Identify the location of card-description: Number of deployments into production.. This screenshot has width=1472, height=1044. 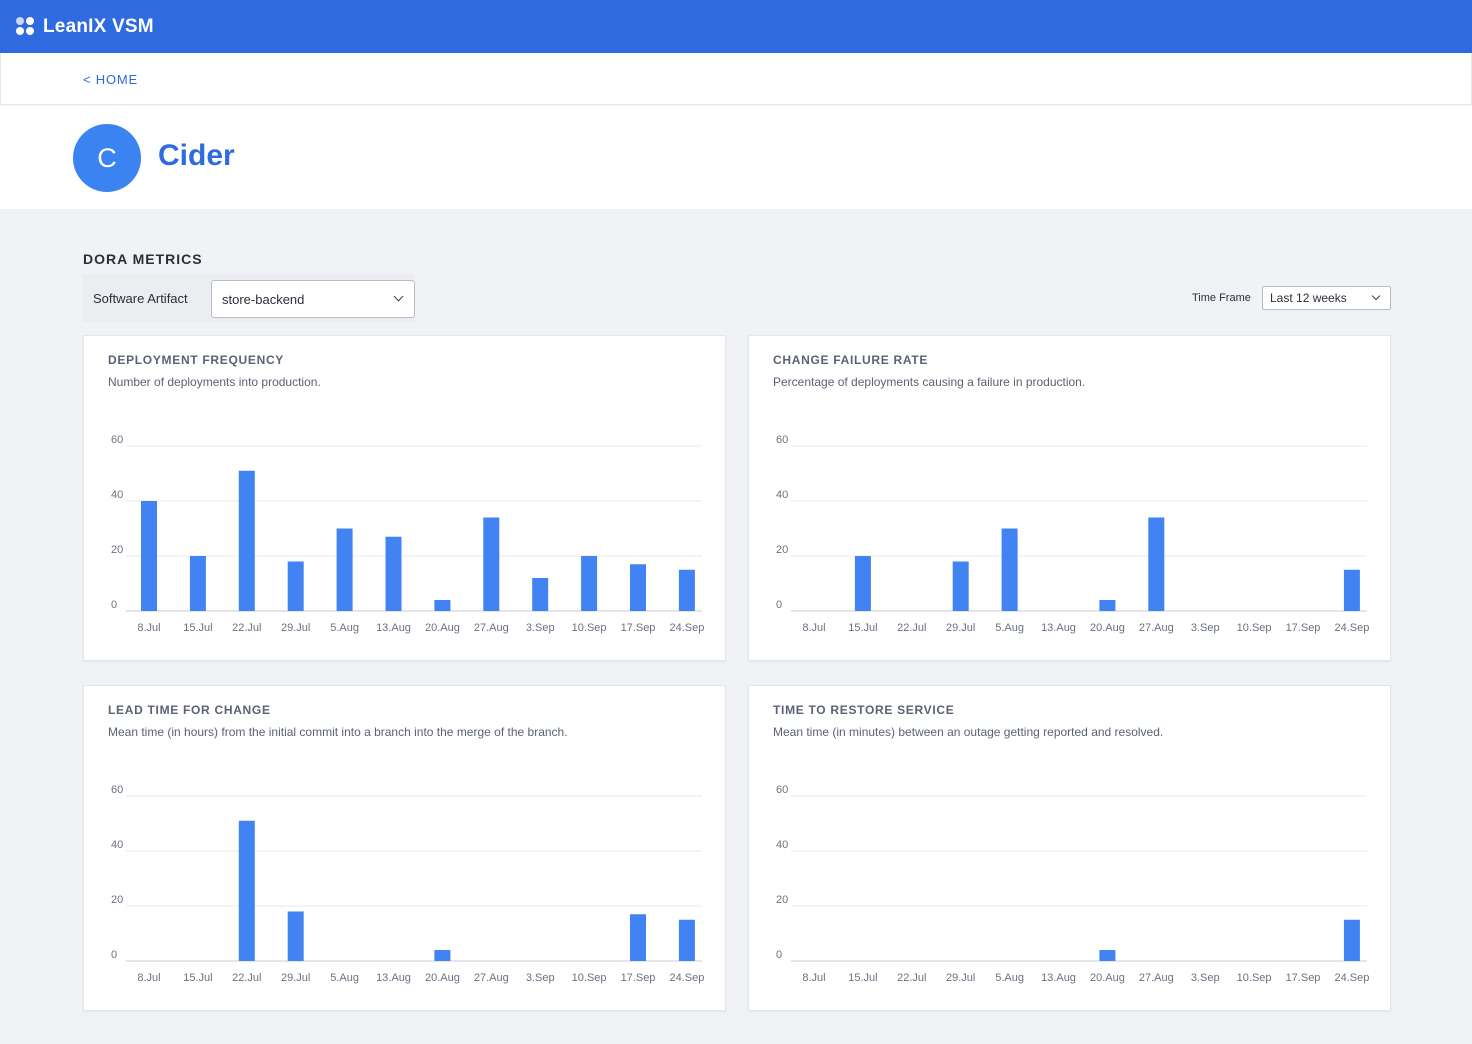
(214, 382).